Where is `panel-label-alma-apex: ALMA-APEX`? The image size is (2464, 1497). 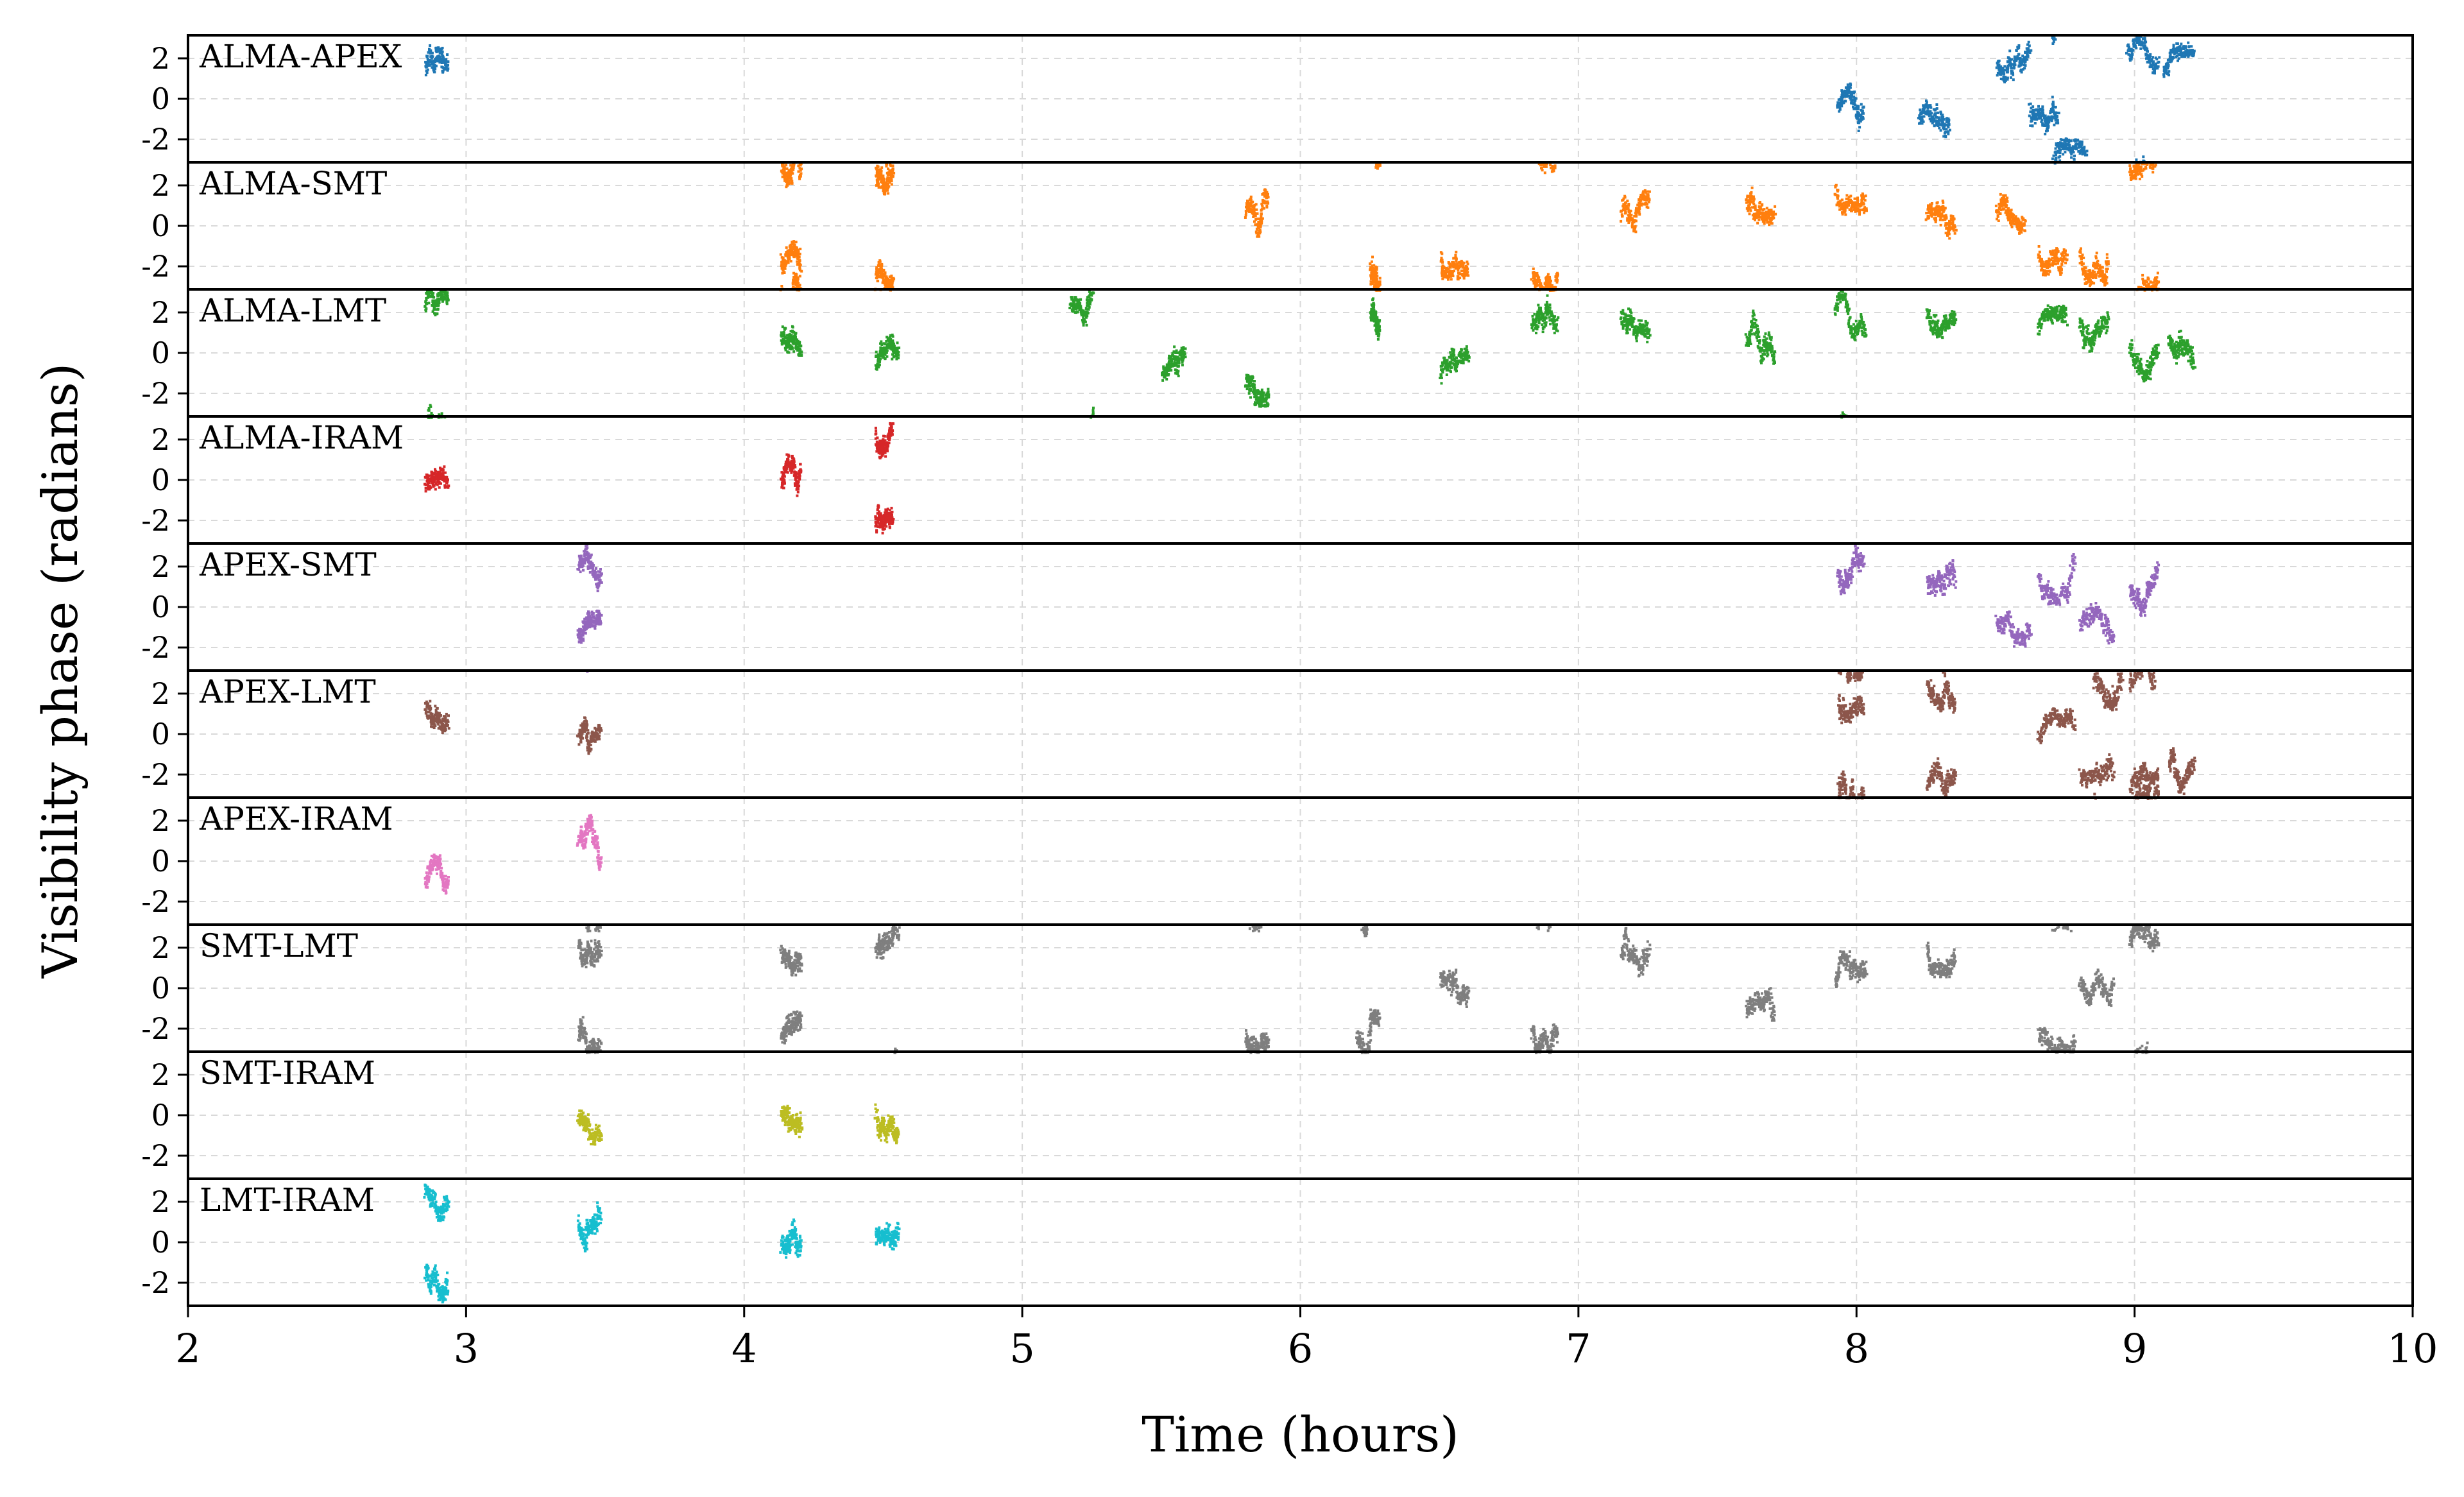 panel-label-alma-apex: ALMA-APEX is located at coordinates (301, 56).